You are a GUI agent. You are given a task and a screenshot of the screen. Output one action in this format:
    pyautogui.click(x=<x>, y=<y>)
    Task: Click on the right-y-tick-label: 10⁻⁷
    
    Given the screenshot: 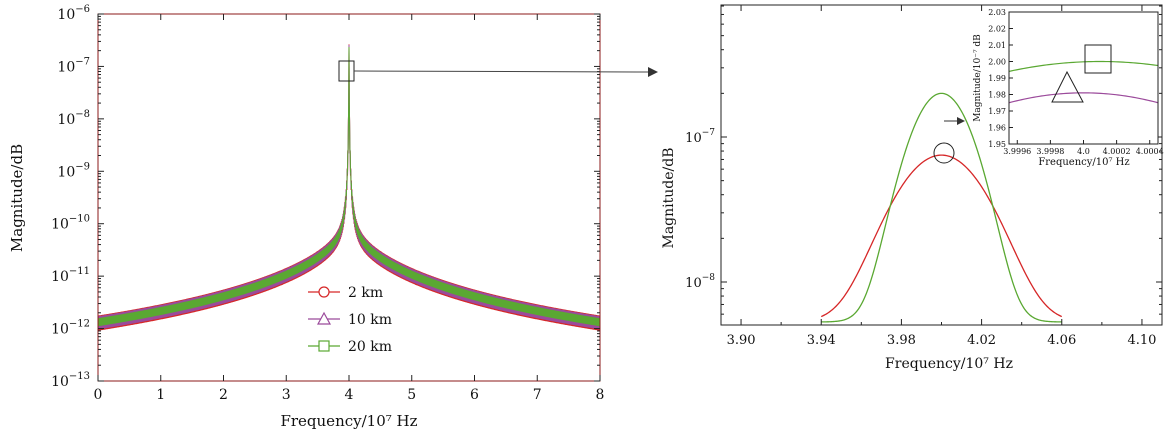 What is the action you would take?
    pyautogui.click(x=700, y=137)
    